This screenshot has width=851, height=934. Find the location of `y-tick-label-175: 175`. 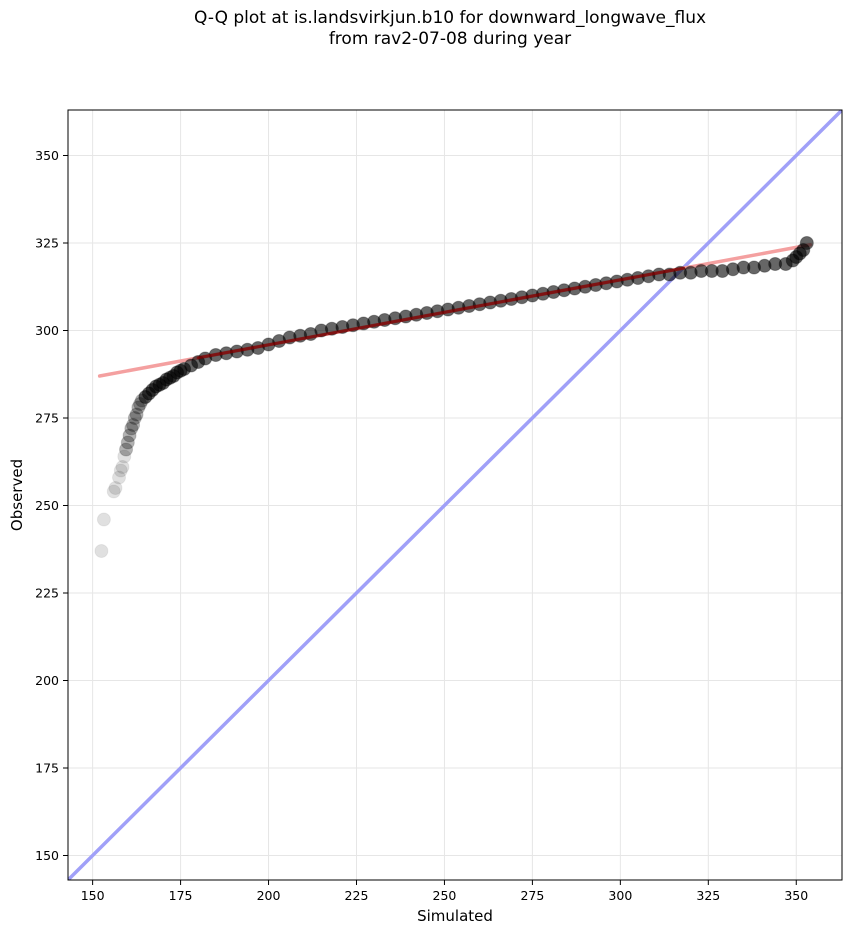

y-tick-label-175: 175 is located at coordinates (47, 768).